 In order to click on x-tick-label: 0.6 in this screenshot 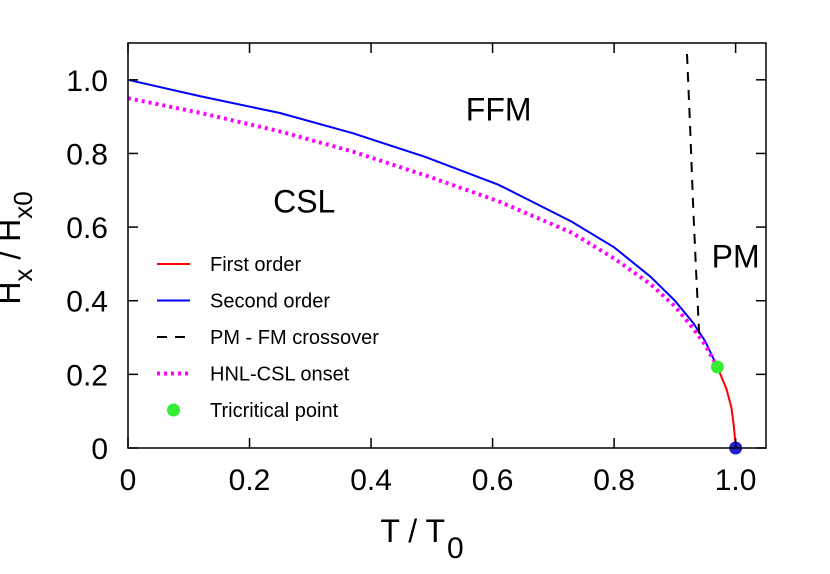, I will do `click(493, 480)`.